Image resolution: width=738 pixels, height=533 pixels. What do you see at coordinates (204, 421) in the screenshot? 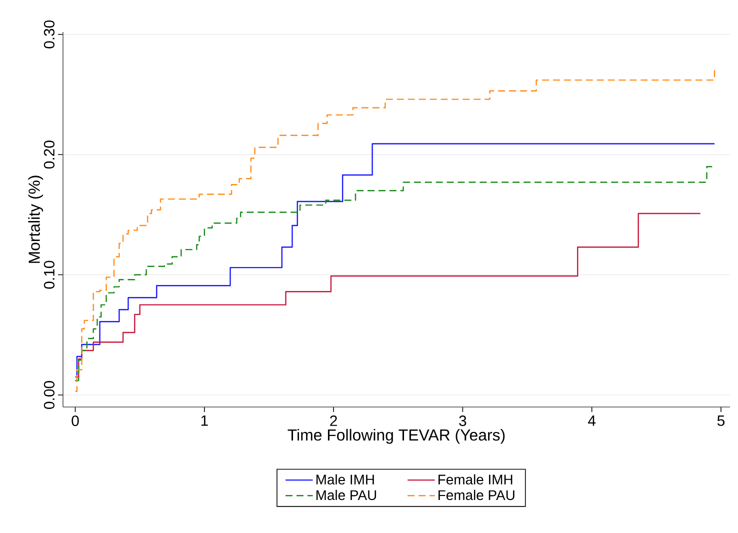
I see `x-tick-label: 1` at bounding box center [204, 421].